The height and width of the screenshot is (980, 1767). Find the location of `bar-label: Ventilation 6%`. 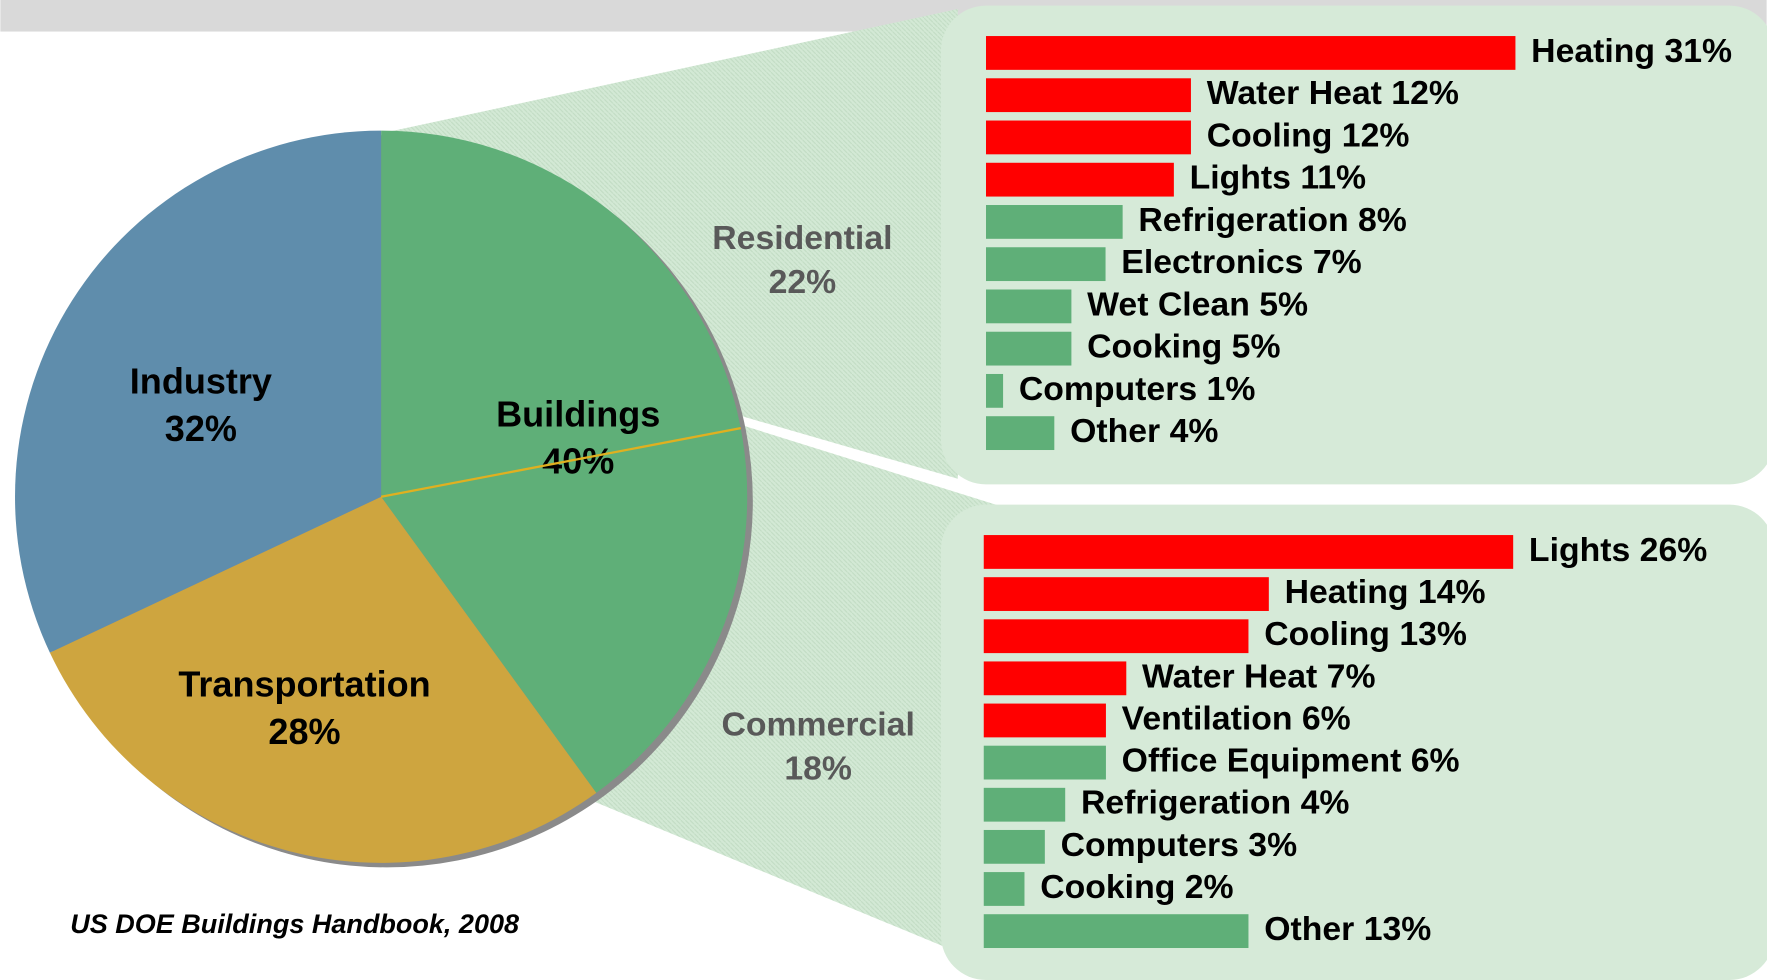

bar-label: Ventilation 6% is located at coordinates (1236, 718).